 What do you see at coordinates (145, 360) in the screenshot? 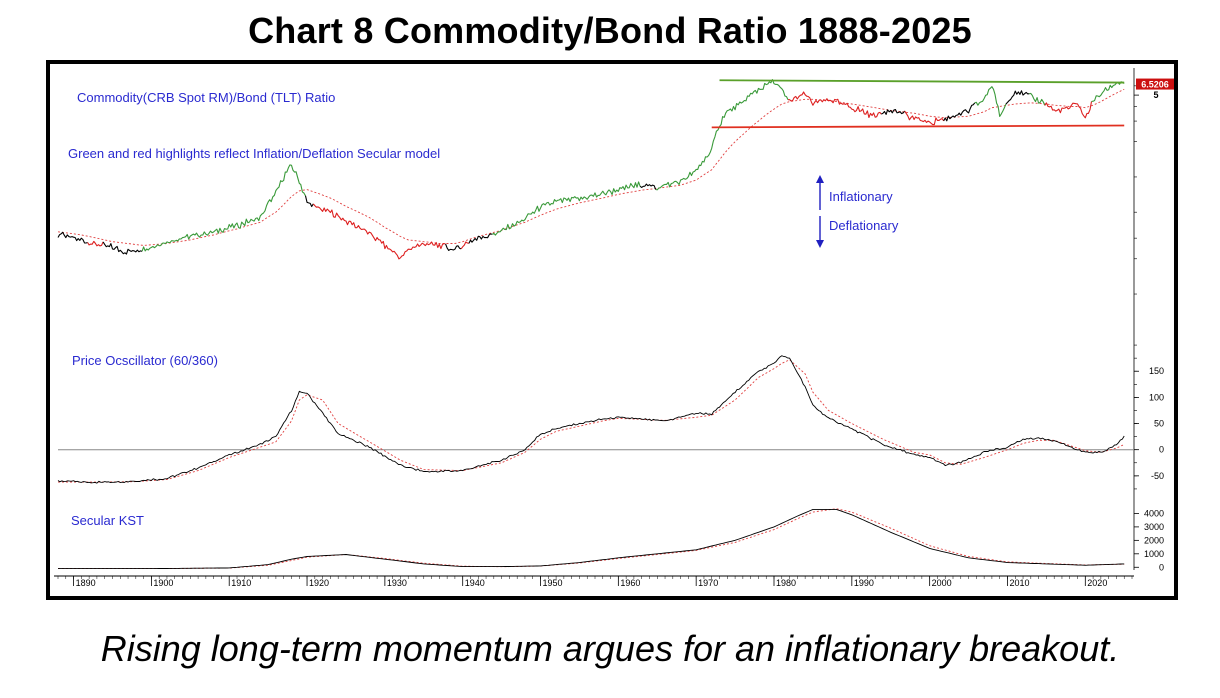
I see `oscillator-panel-label: Price Ocscillator (60/360)` at bounding box center [145, 360].